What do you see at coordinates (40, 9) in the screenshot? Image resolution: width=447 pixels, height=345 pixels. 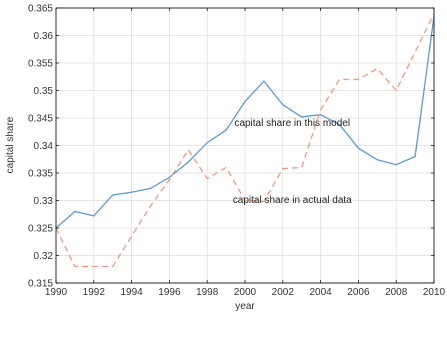 I see `y-tick-label: 0.365` at bounding box center [40, 9].